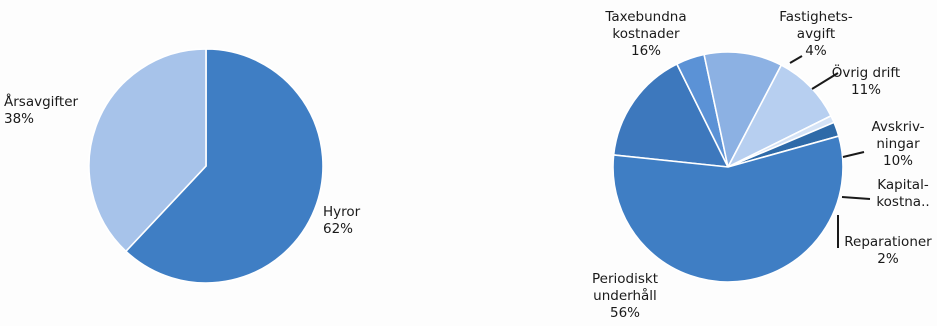 Image resolution: width=937 pixels, height=326 pixels. What do you see at coordinates (888, 250) in the screenshot?
I see `label-reparationer: Reparationer 2%` at bounding box center [888, 250].